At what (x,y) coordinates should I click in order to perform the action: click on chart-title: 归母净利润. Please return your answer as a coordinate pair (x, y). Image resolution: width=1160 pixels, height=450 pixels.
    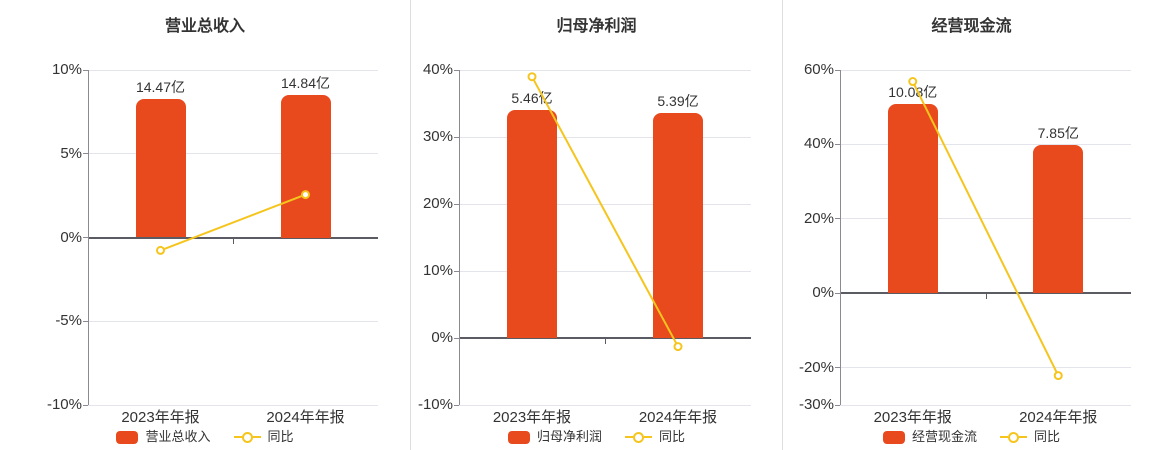
    Looking at the image, I should click on (596, 26).